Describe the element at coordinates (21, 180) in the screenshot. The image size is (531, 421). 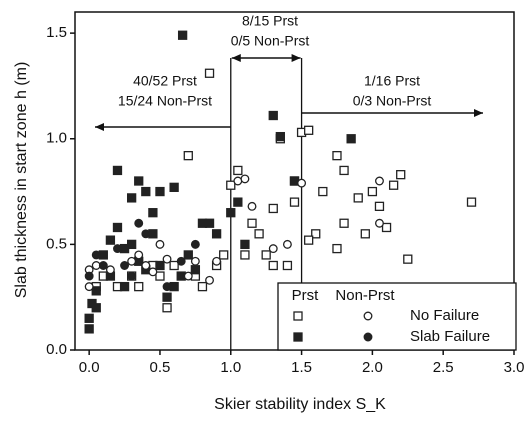
I see `y-axis-label: Slab thickness in start zone h (m)` at that location.